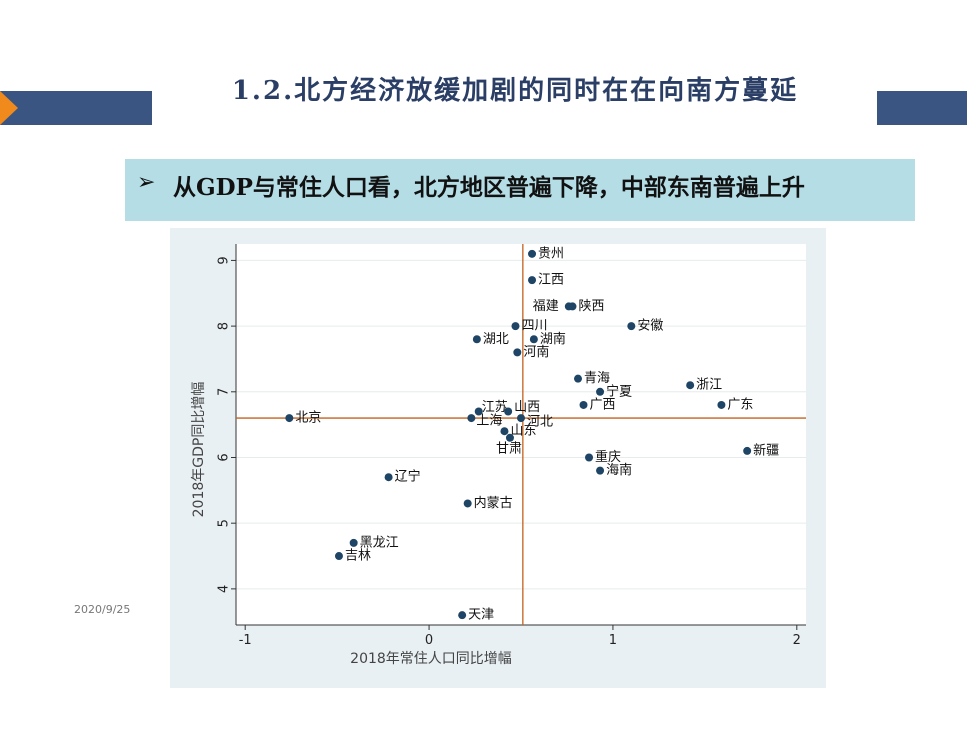 This screenshot has width=967, height=730. What do you see at coordinates (922, 108) in the screenshot?
I see `header-banner-right` at bounding box center [922, 108].